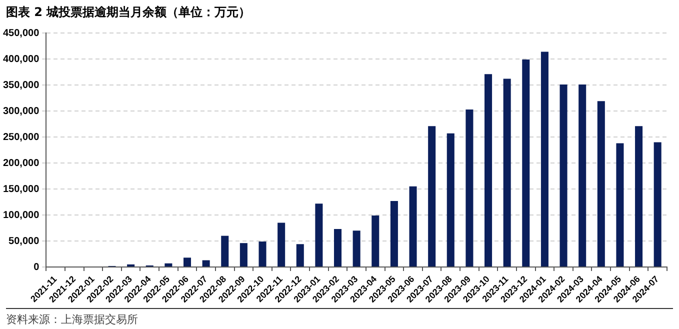 This screenshot has width=679, height=329. I want to click on y-tick-label: 150,000, so click(21, 189).